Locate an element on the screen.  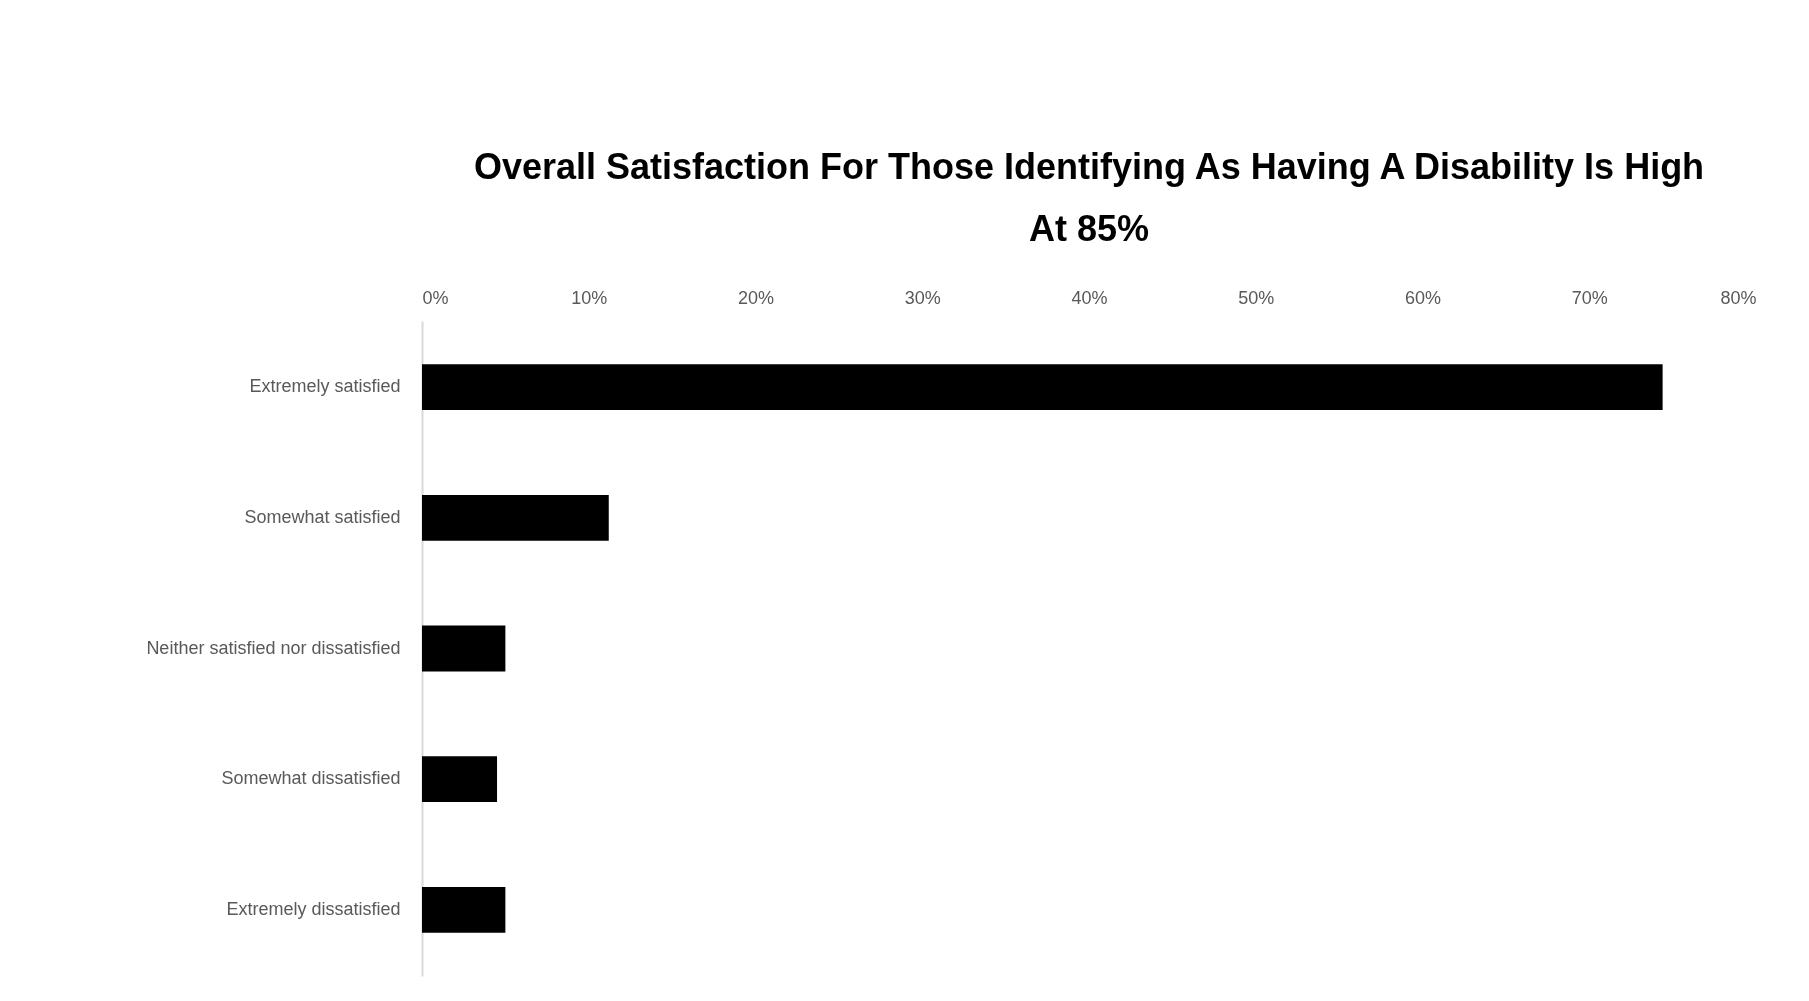
y-tick-label: Extremely satisfied is located at coordinates (325, 386).